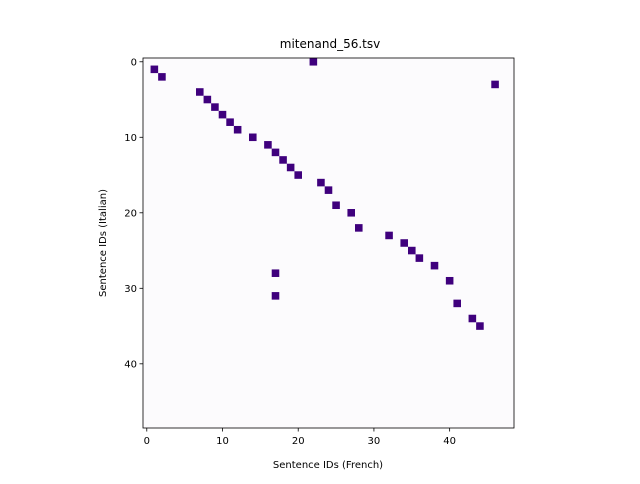 The image size is (640, 484). Describe the element at coordinates (328, 465) in the screenshot. I see `x-axis-label: Sentence IDs (French)` at that location.